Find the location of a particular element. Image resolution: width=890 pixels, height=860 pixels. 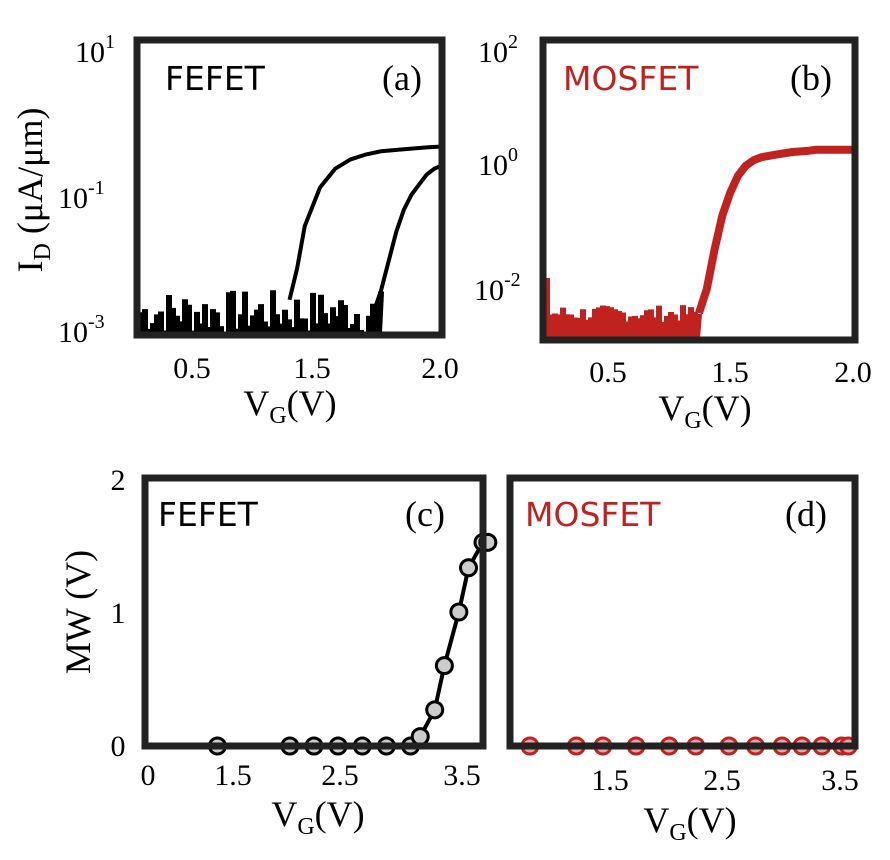

panel-c-xtick-1: 1.5 is located at coordinates (233, 775).